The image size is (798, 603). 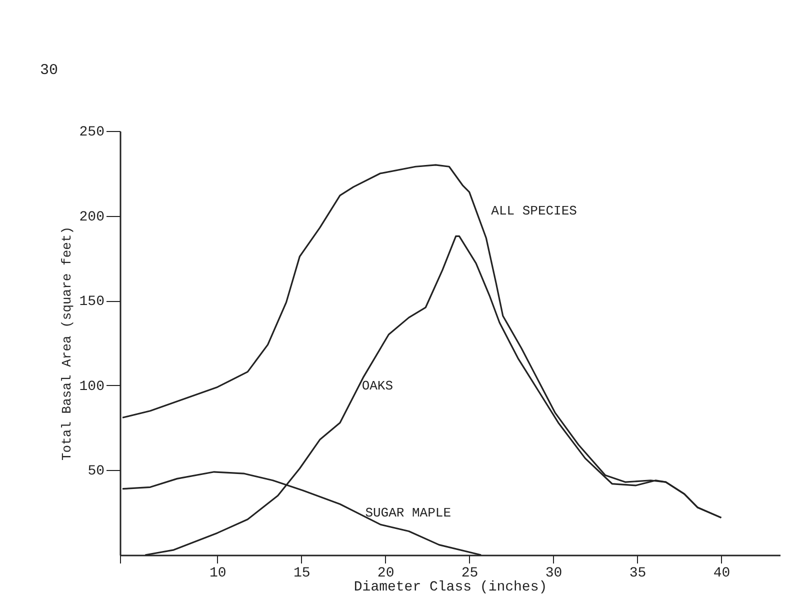 I want to click on series-label: OAKS, so click(x=378, y=386).